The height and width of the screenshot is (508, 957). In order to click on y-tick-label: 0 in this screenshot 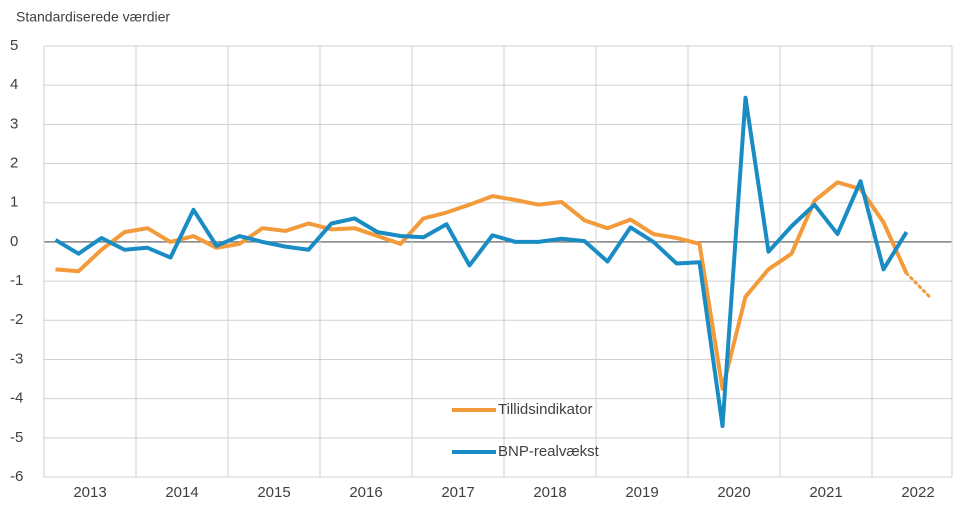, I will do `click(14, 241)`.